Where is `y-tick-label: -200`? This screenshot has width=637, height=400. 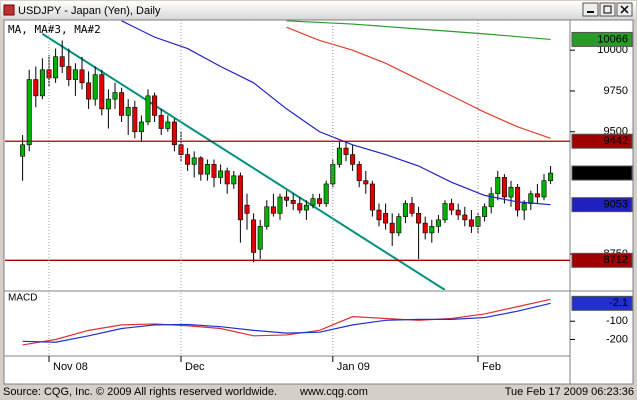 y-tick-label: -200 is located at coordinates (617, 339).